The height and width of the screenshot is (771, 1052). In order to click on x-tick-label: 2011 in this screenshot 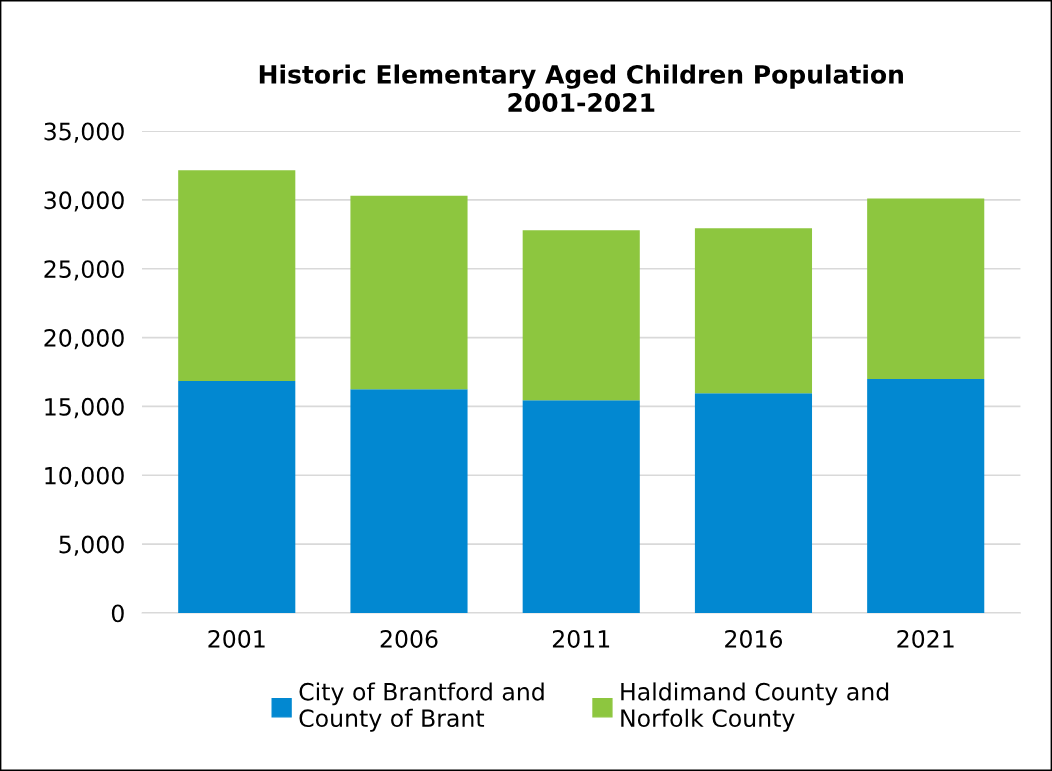, I will do `click(581, 639)`.